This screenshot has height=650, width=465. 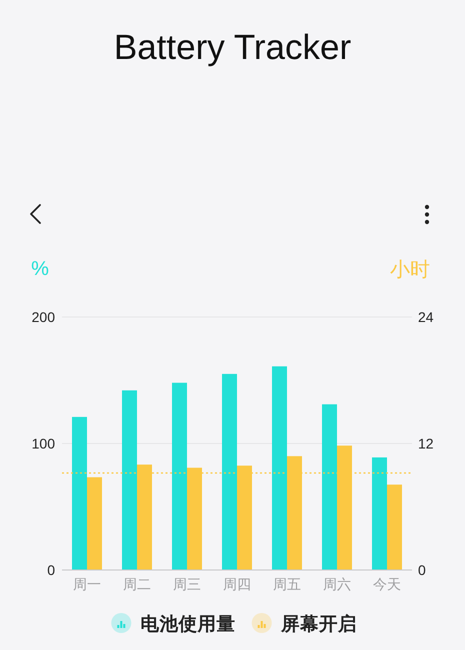 What do you see at coordinates (337, 584) in the screenshot?
I see `x-tick-label: 周六` at bounding box center [337, 584].